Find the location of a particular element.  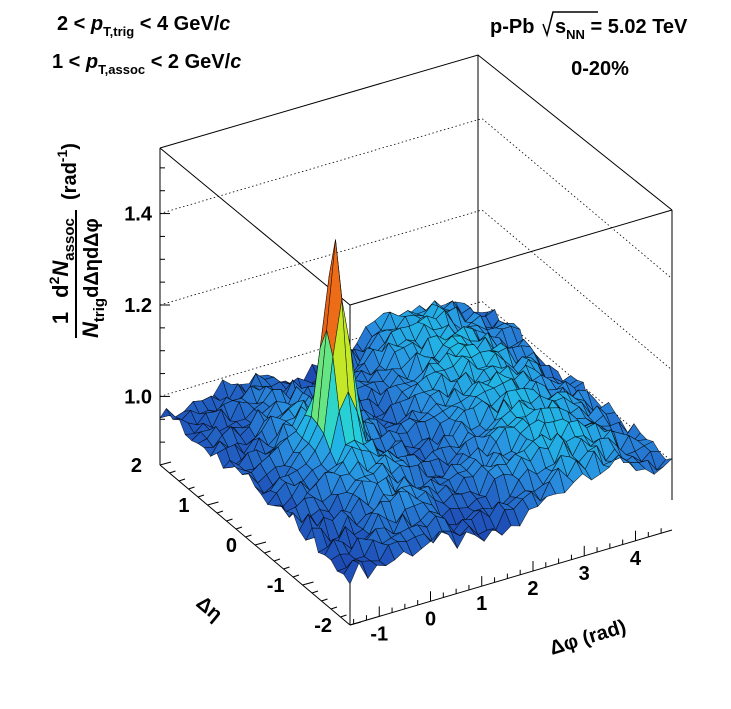

surface-cell is located at coordinates (351, 572).